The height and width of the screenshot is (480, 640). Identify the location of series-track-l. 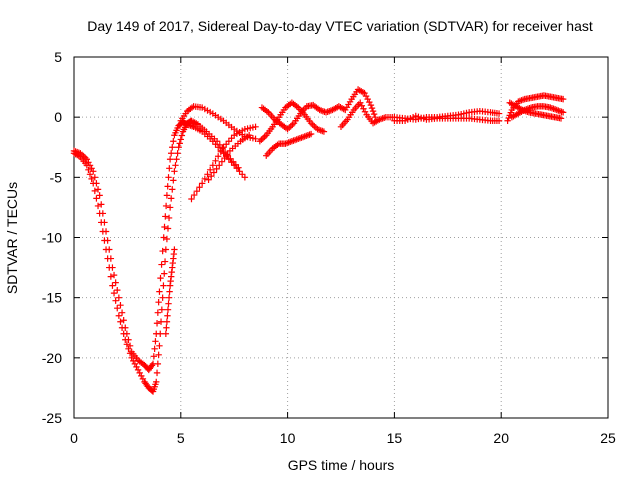
(535, 108).